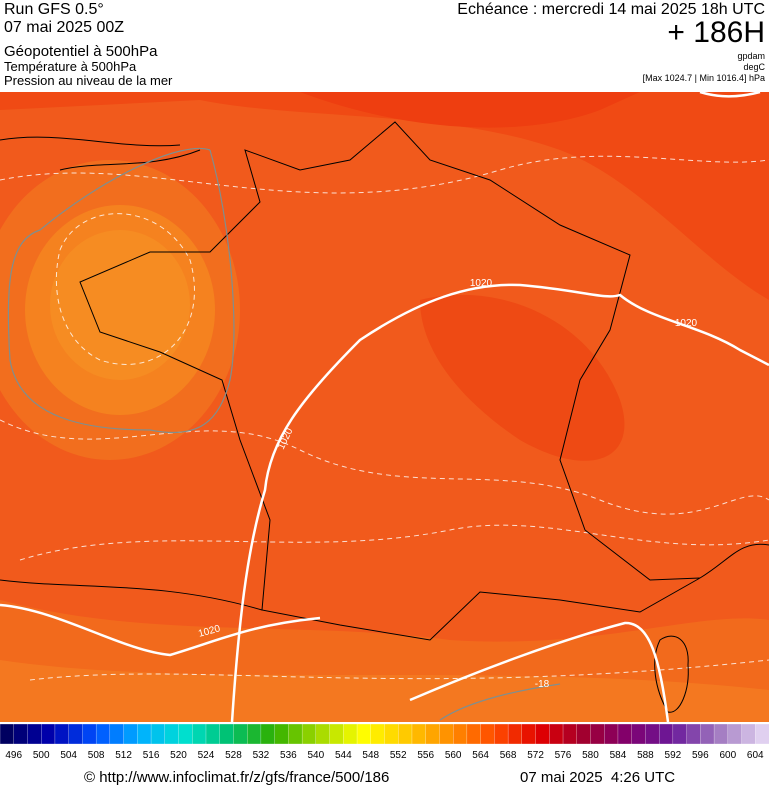 This screenshot has width=769, height=786. Describe the element at coordinates (398, 755) in the screenshot. I see `colorbar-label: 552` at that location.